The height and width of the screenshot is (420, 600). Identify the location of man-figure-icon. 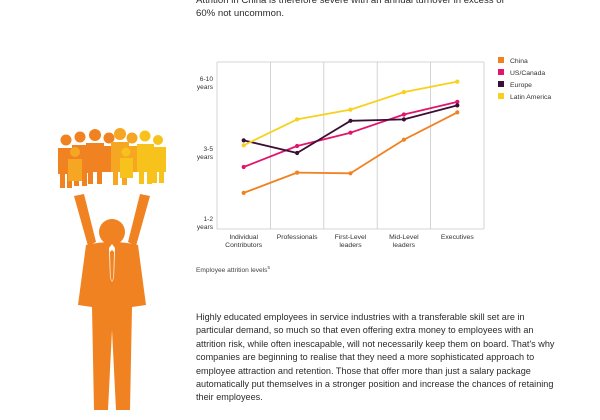
(112, 302).